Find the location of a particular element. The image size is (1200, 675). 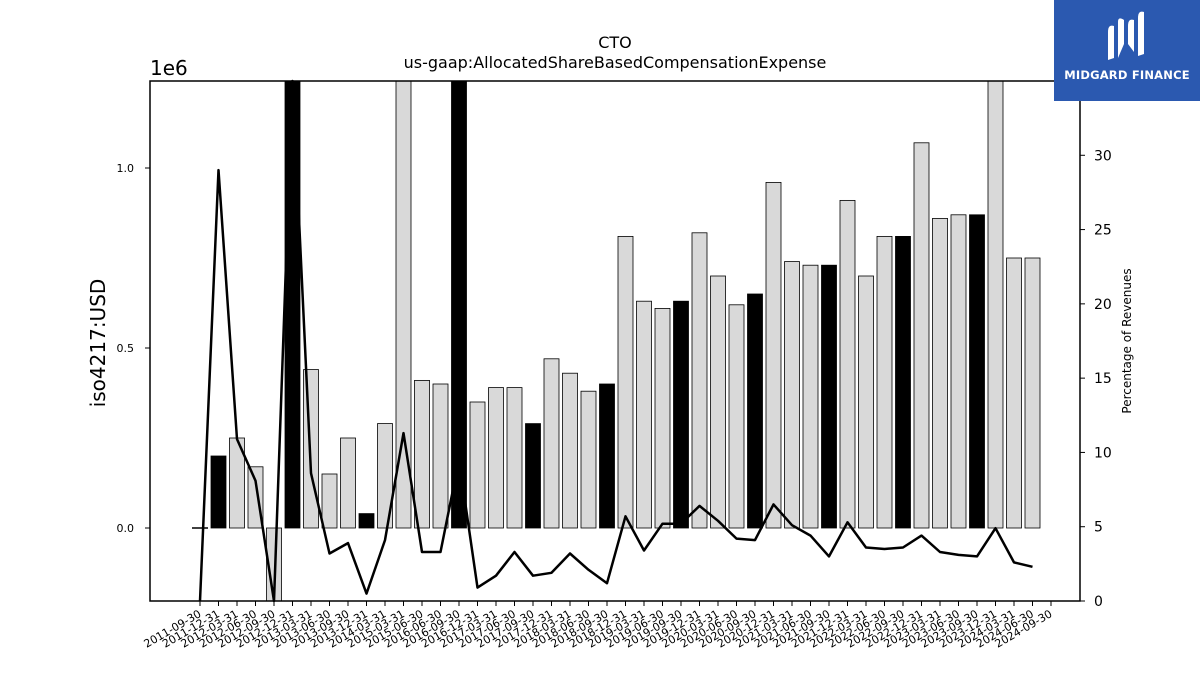

y2-tick-label: 0 is located at coordinates (1098, 602).